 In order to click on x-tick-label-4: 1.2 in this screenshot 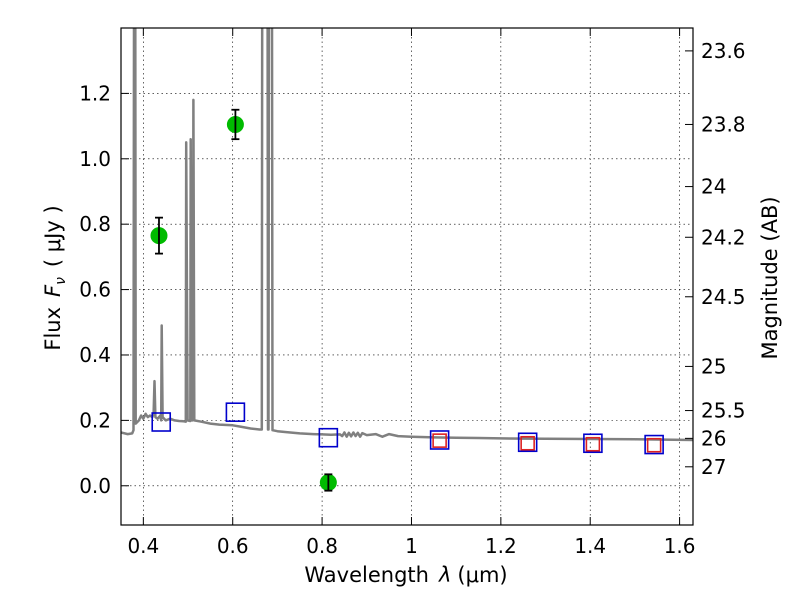, I will do `click(501, 546)`.